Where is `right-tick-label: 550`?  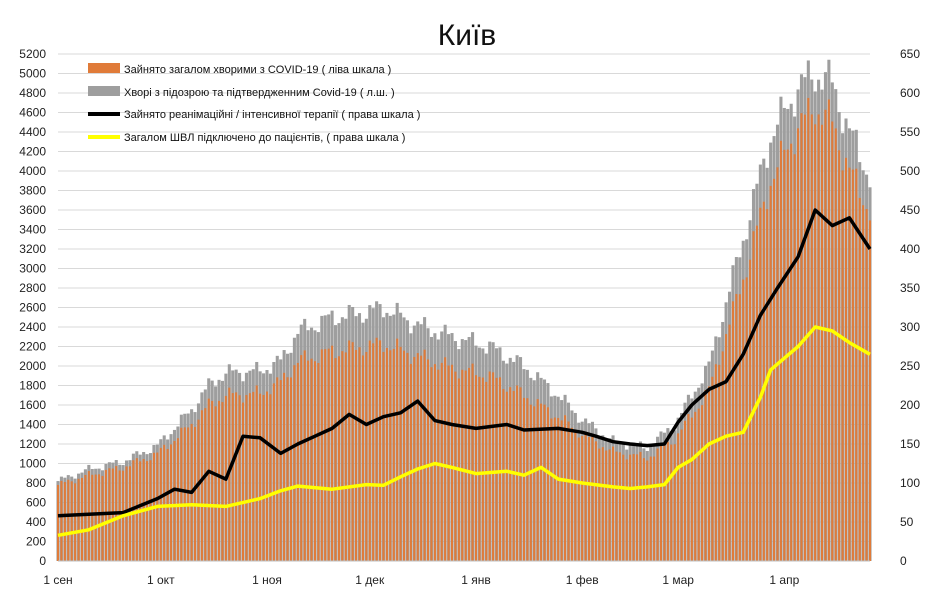 right-tick-label: 550 is located at coordinates (910, 132).